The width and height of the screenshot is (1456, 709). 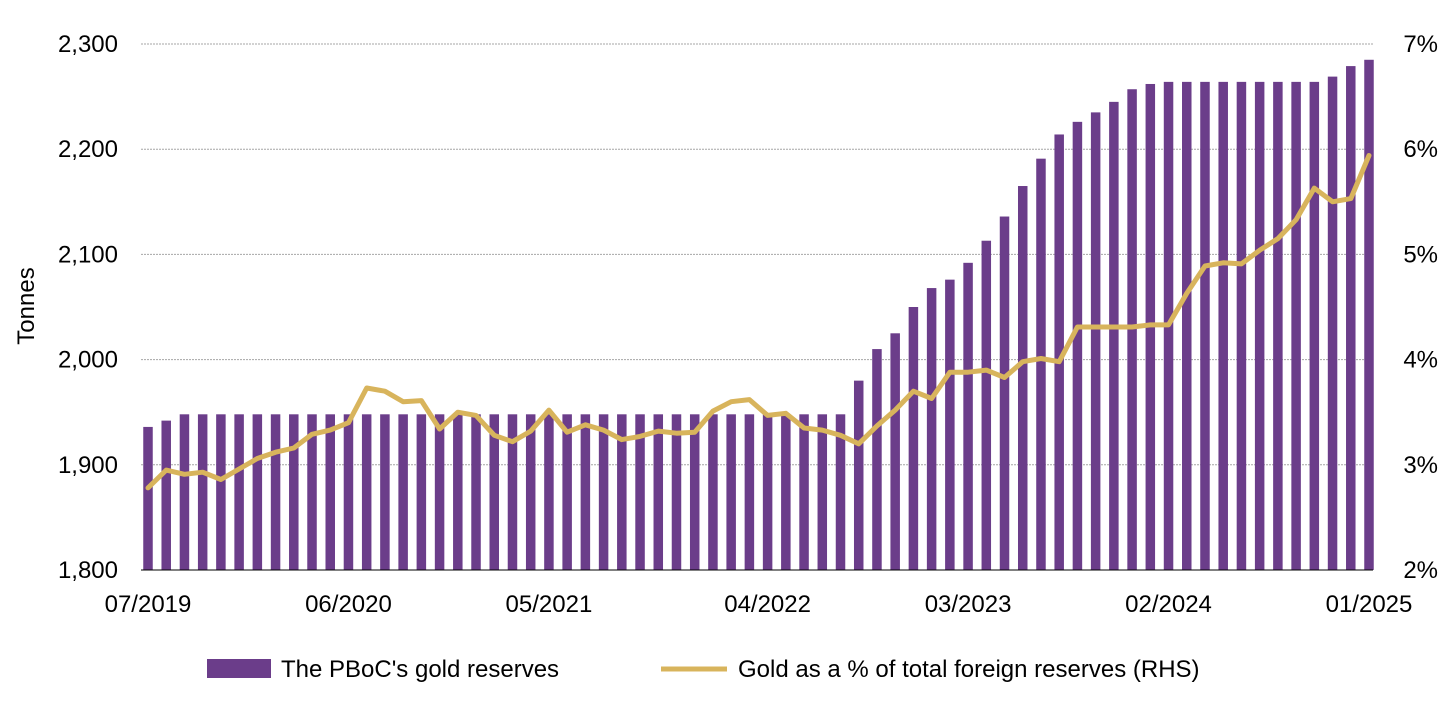 What do you see at coordinates (1420, 254) in the screenshot?
I see `y2-tick-label: 5%` at bounding box center [1420, 254].